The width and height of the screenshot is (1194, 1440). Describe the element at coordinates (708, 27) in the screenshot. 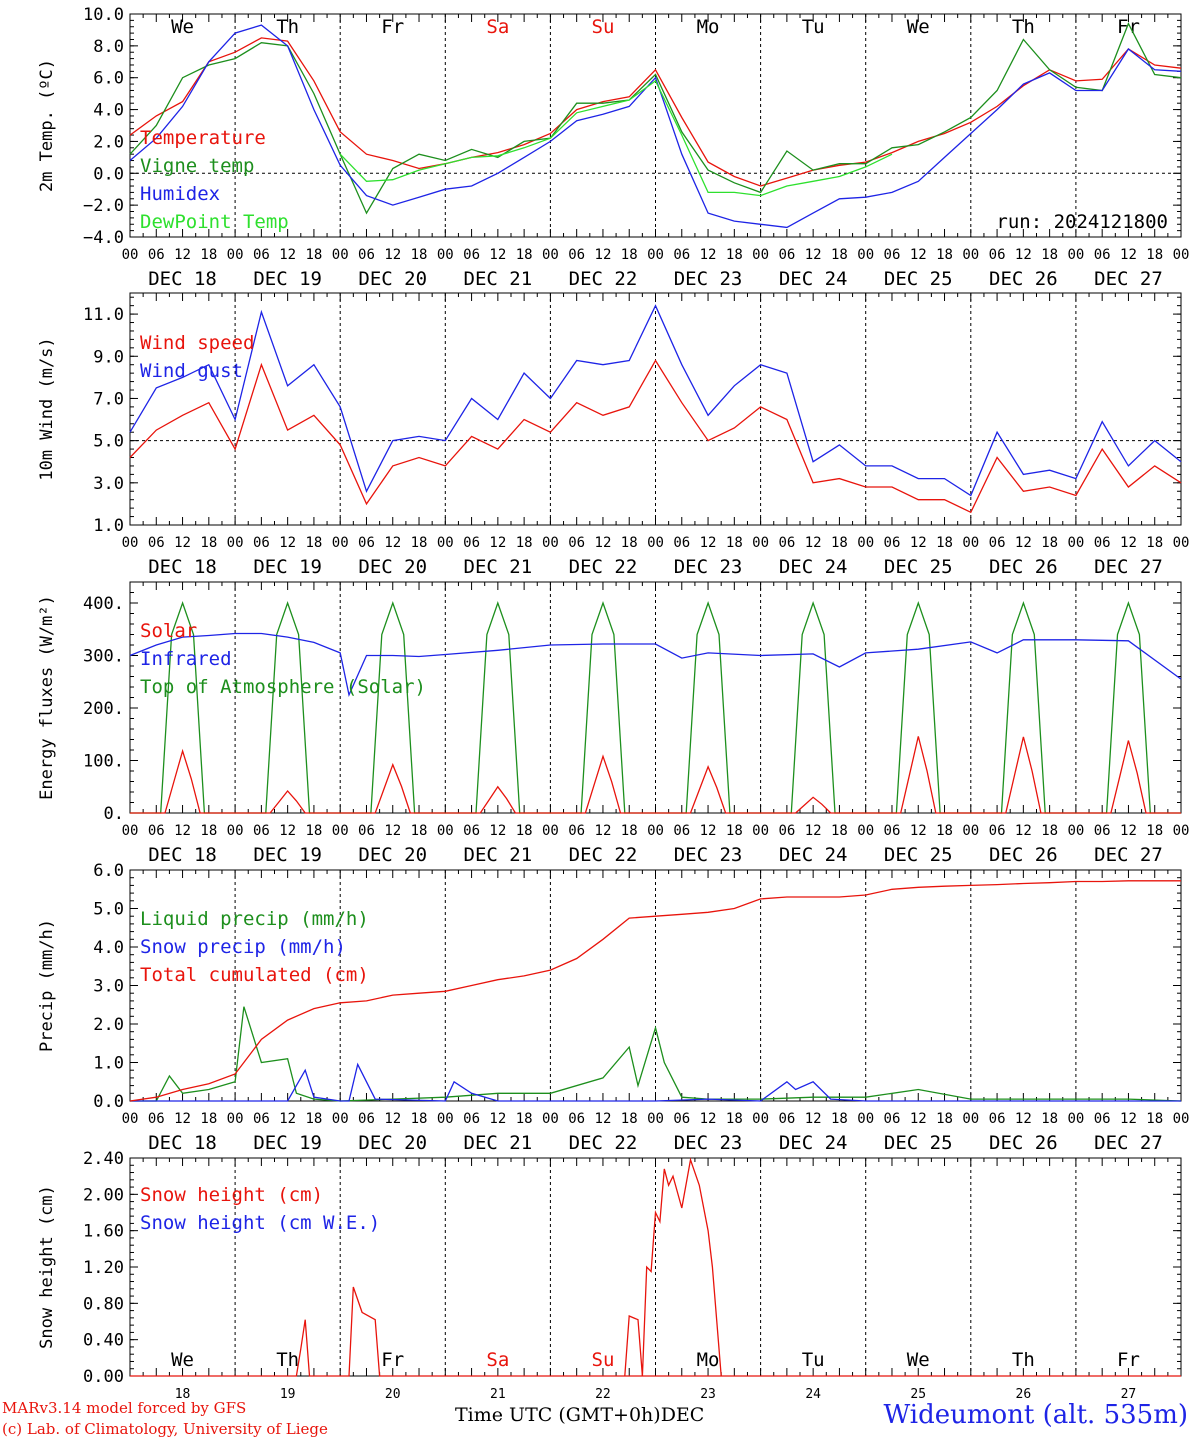

I see `day-letter: Mo` at that location.